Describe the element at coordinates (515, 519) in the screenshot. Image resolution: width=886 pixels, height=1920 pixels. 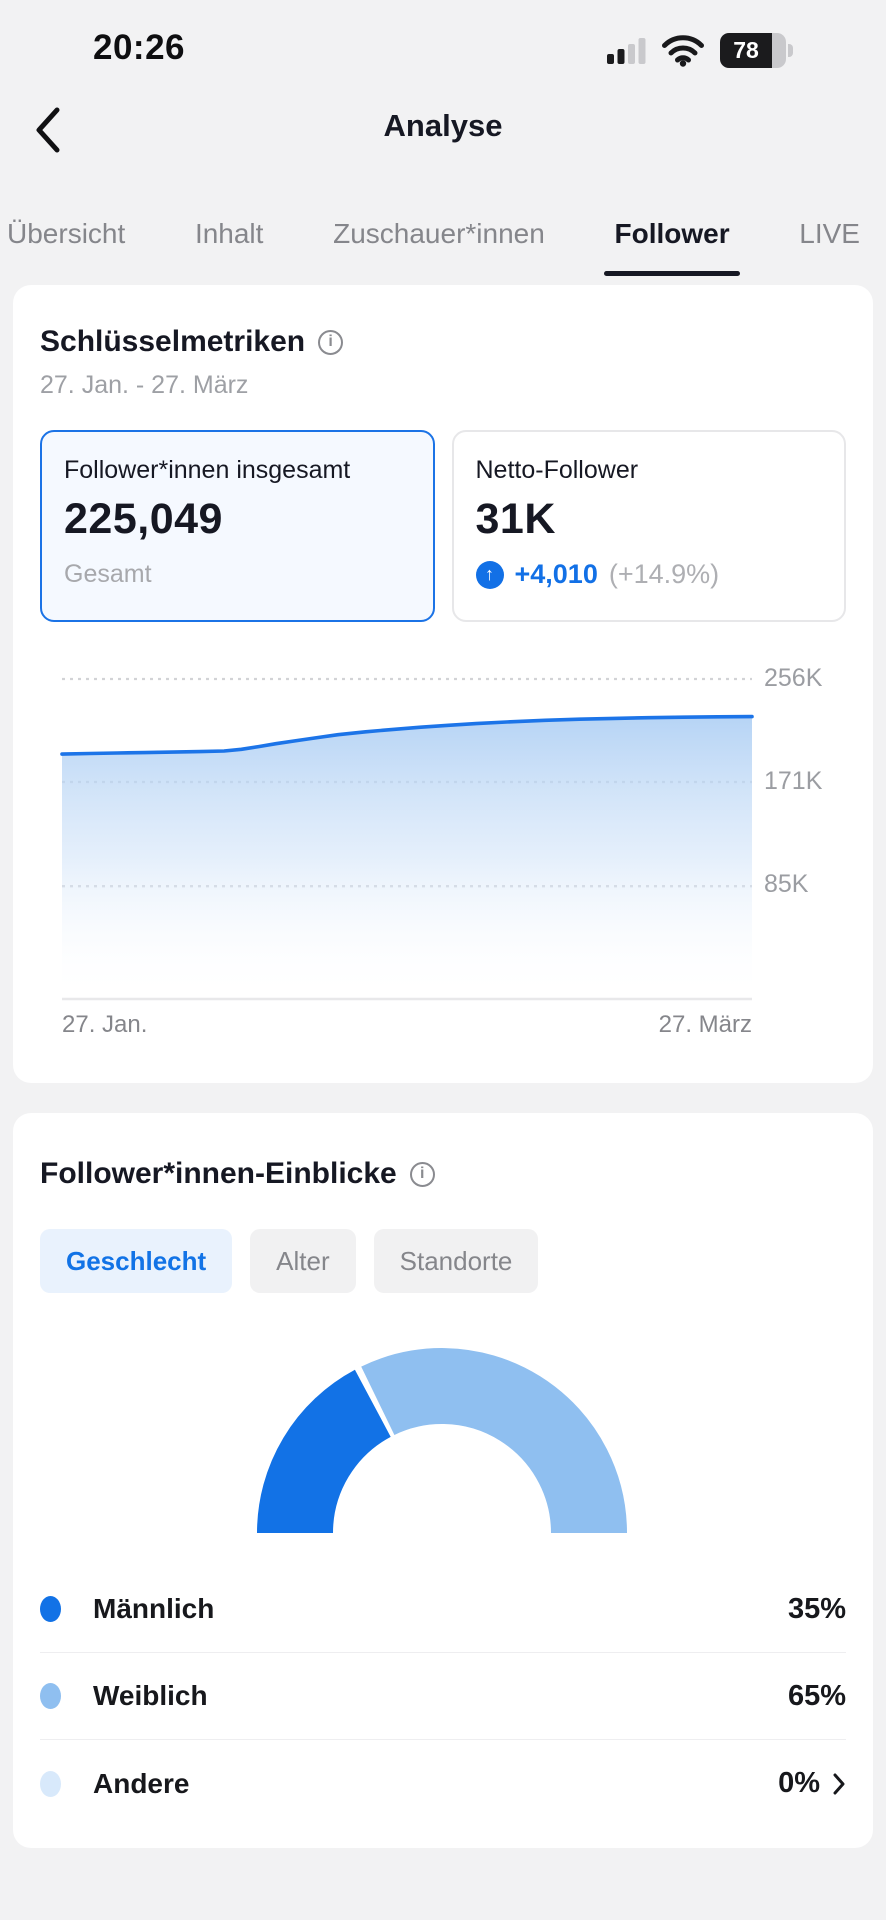
I see `metric-value: 31K` at that location.